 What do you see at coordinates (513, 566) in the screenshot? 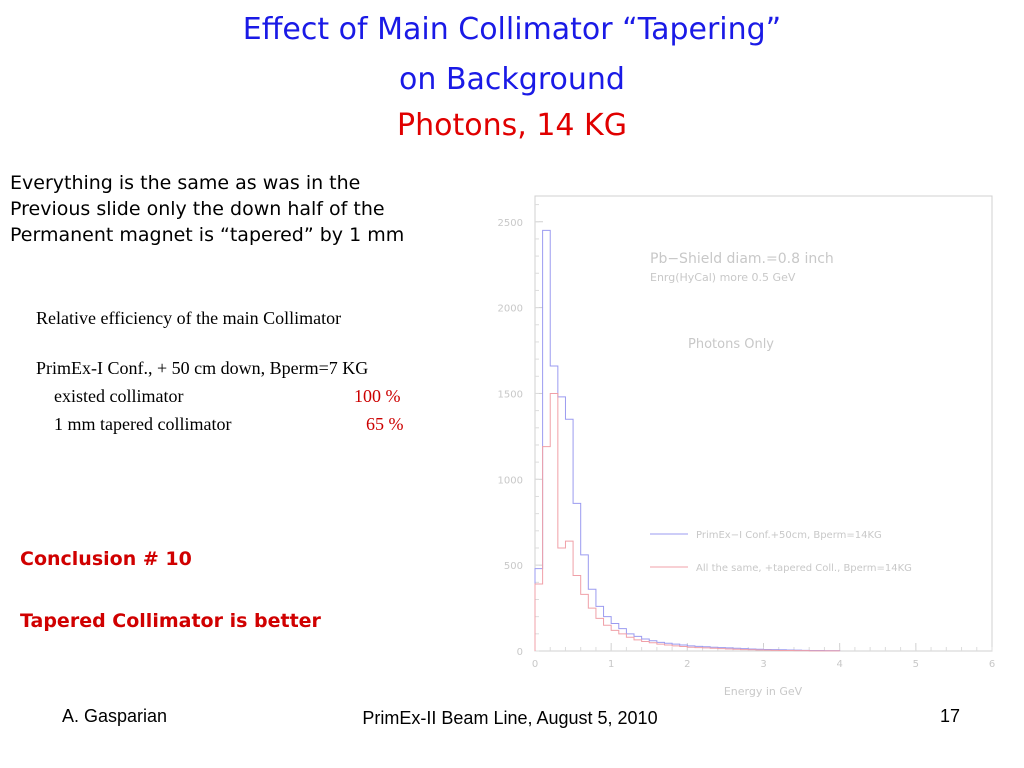
I see `y-tick-label: 500` at bounding box center [513, 566].